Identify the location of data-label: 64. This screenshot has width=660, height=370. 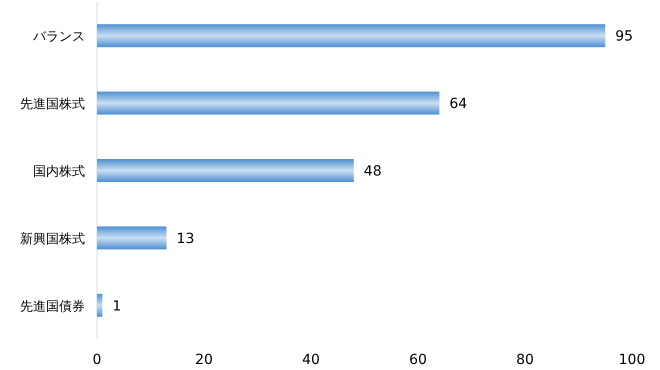
(458, 104).